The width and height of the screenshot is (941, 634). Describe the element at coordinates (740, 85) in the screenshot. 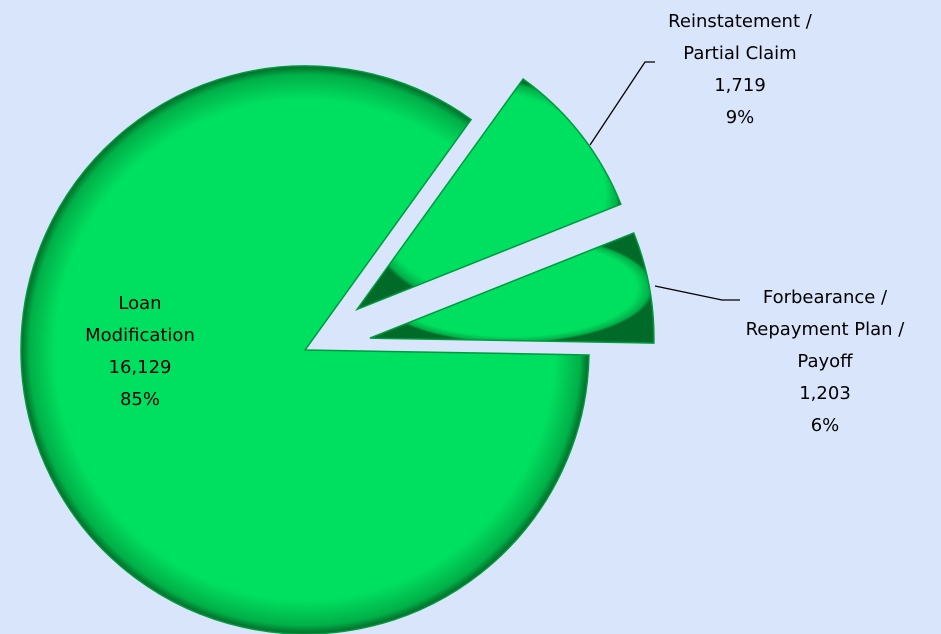

I see `label-value: 1,719` at that location.